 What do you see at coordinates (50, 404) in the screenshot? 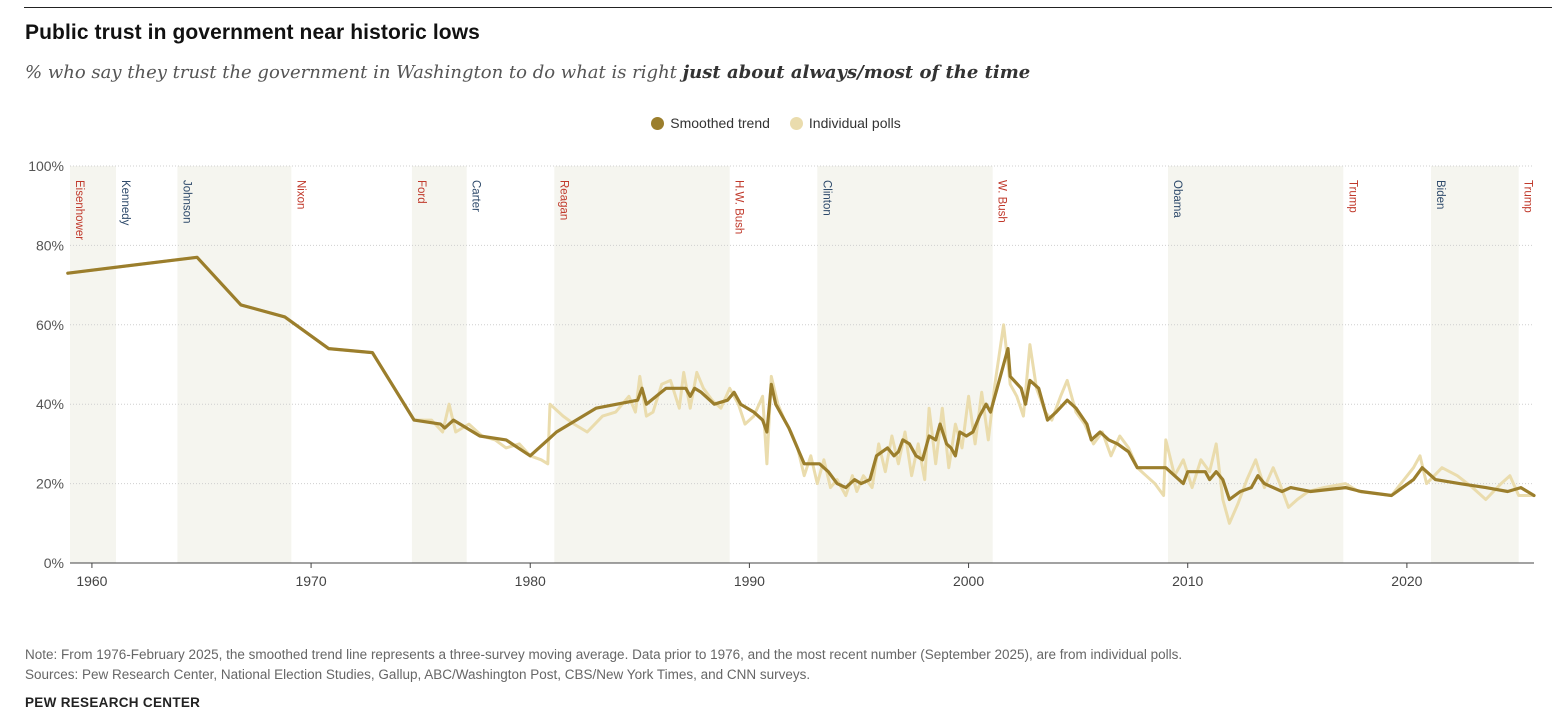
I see `y-tick-label: 40%` at bounding box center [50, 404].